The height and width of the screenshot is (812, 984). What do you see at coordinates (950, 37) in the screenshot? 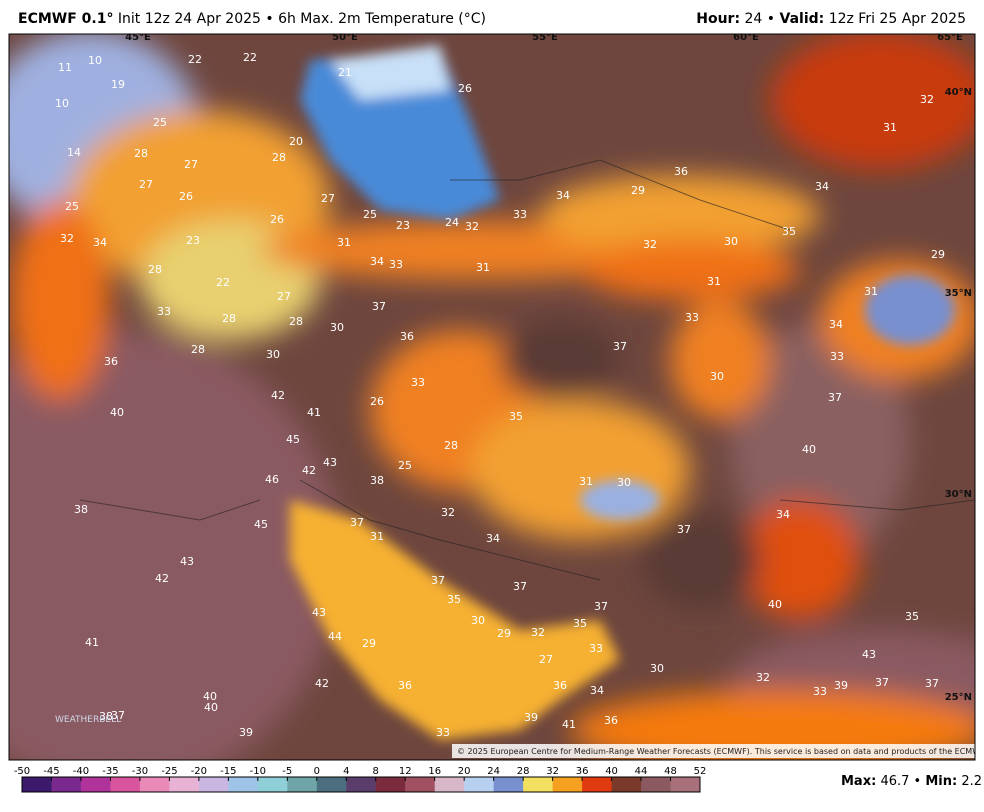
I see `lon-label: 65°E` at bounding box center [950, 37].